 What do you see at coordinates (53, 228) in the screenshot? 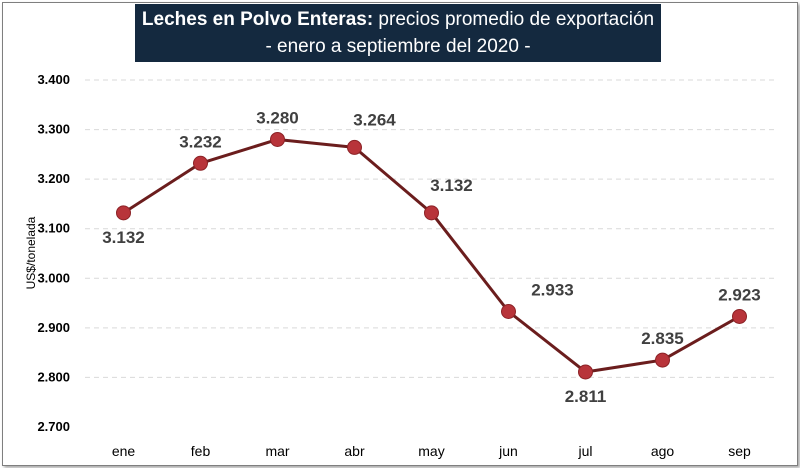
I see `y-tick-label: 3.100` at bounding box center [53, 228].